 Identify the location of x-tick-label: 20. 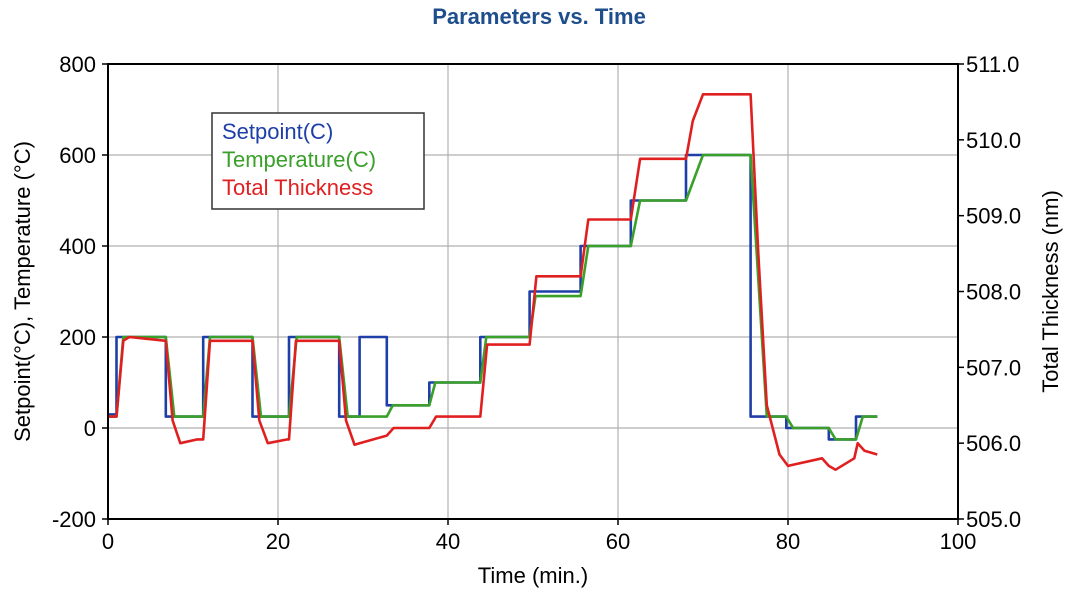
(278, 541).